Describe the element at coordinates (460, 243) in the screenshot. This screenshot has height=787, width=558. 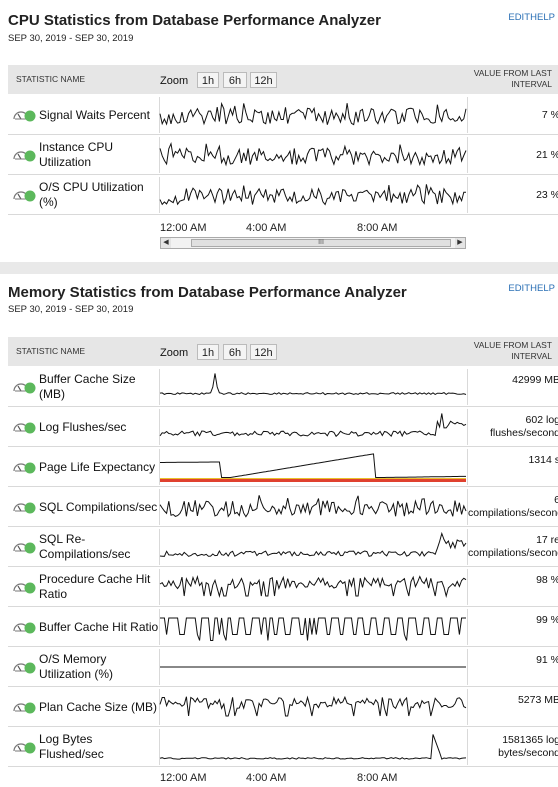
I see `scroll-right-arrow-icon: ▶` at that location.